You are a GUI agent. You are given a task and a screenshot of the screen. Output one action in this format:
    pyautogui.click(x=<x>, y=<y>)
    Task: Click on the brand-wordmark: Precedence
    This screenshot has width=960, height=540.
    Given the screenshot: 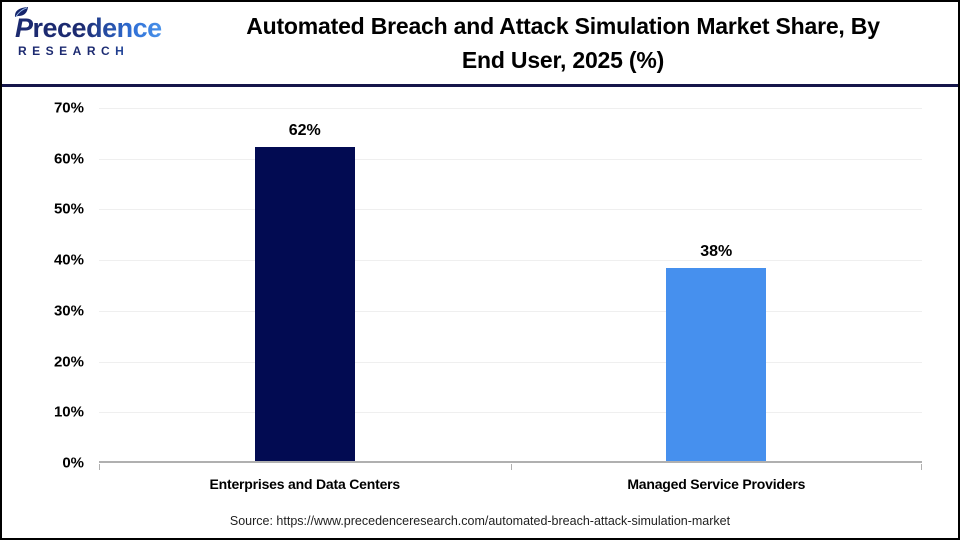 What is the action you would take?
    pyautogui.click(x=88, y=25)
    